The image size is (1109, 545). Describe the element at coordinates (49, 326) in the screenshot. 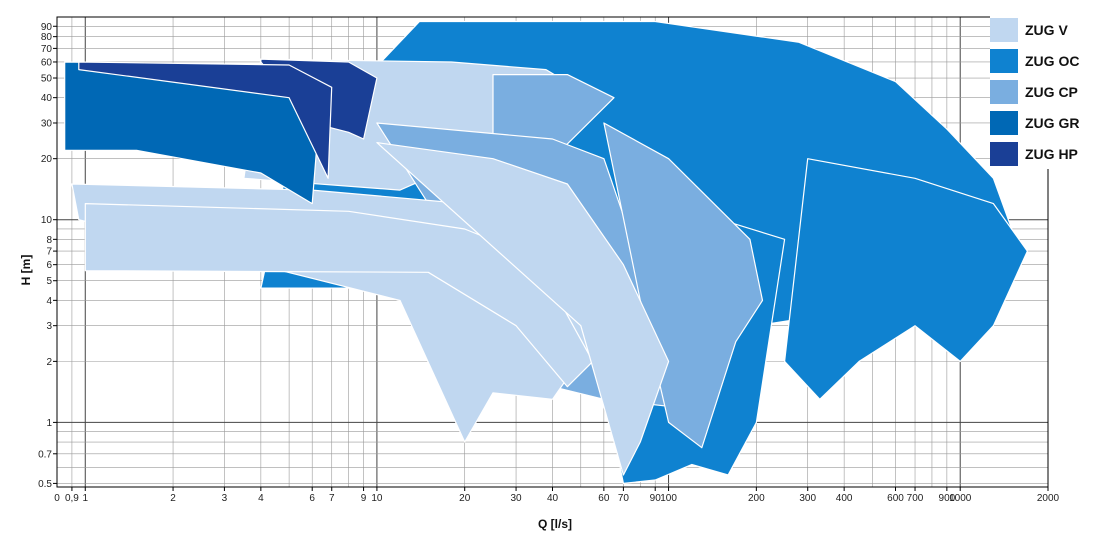

I see `y-tick-label: 3` at that location.